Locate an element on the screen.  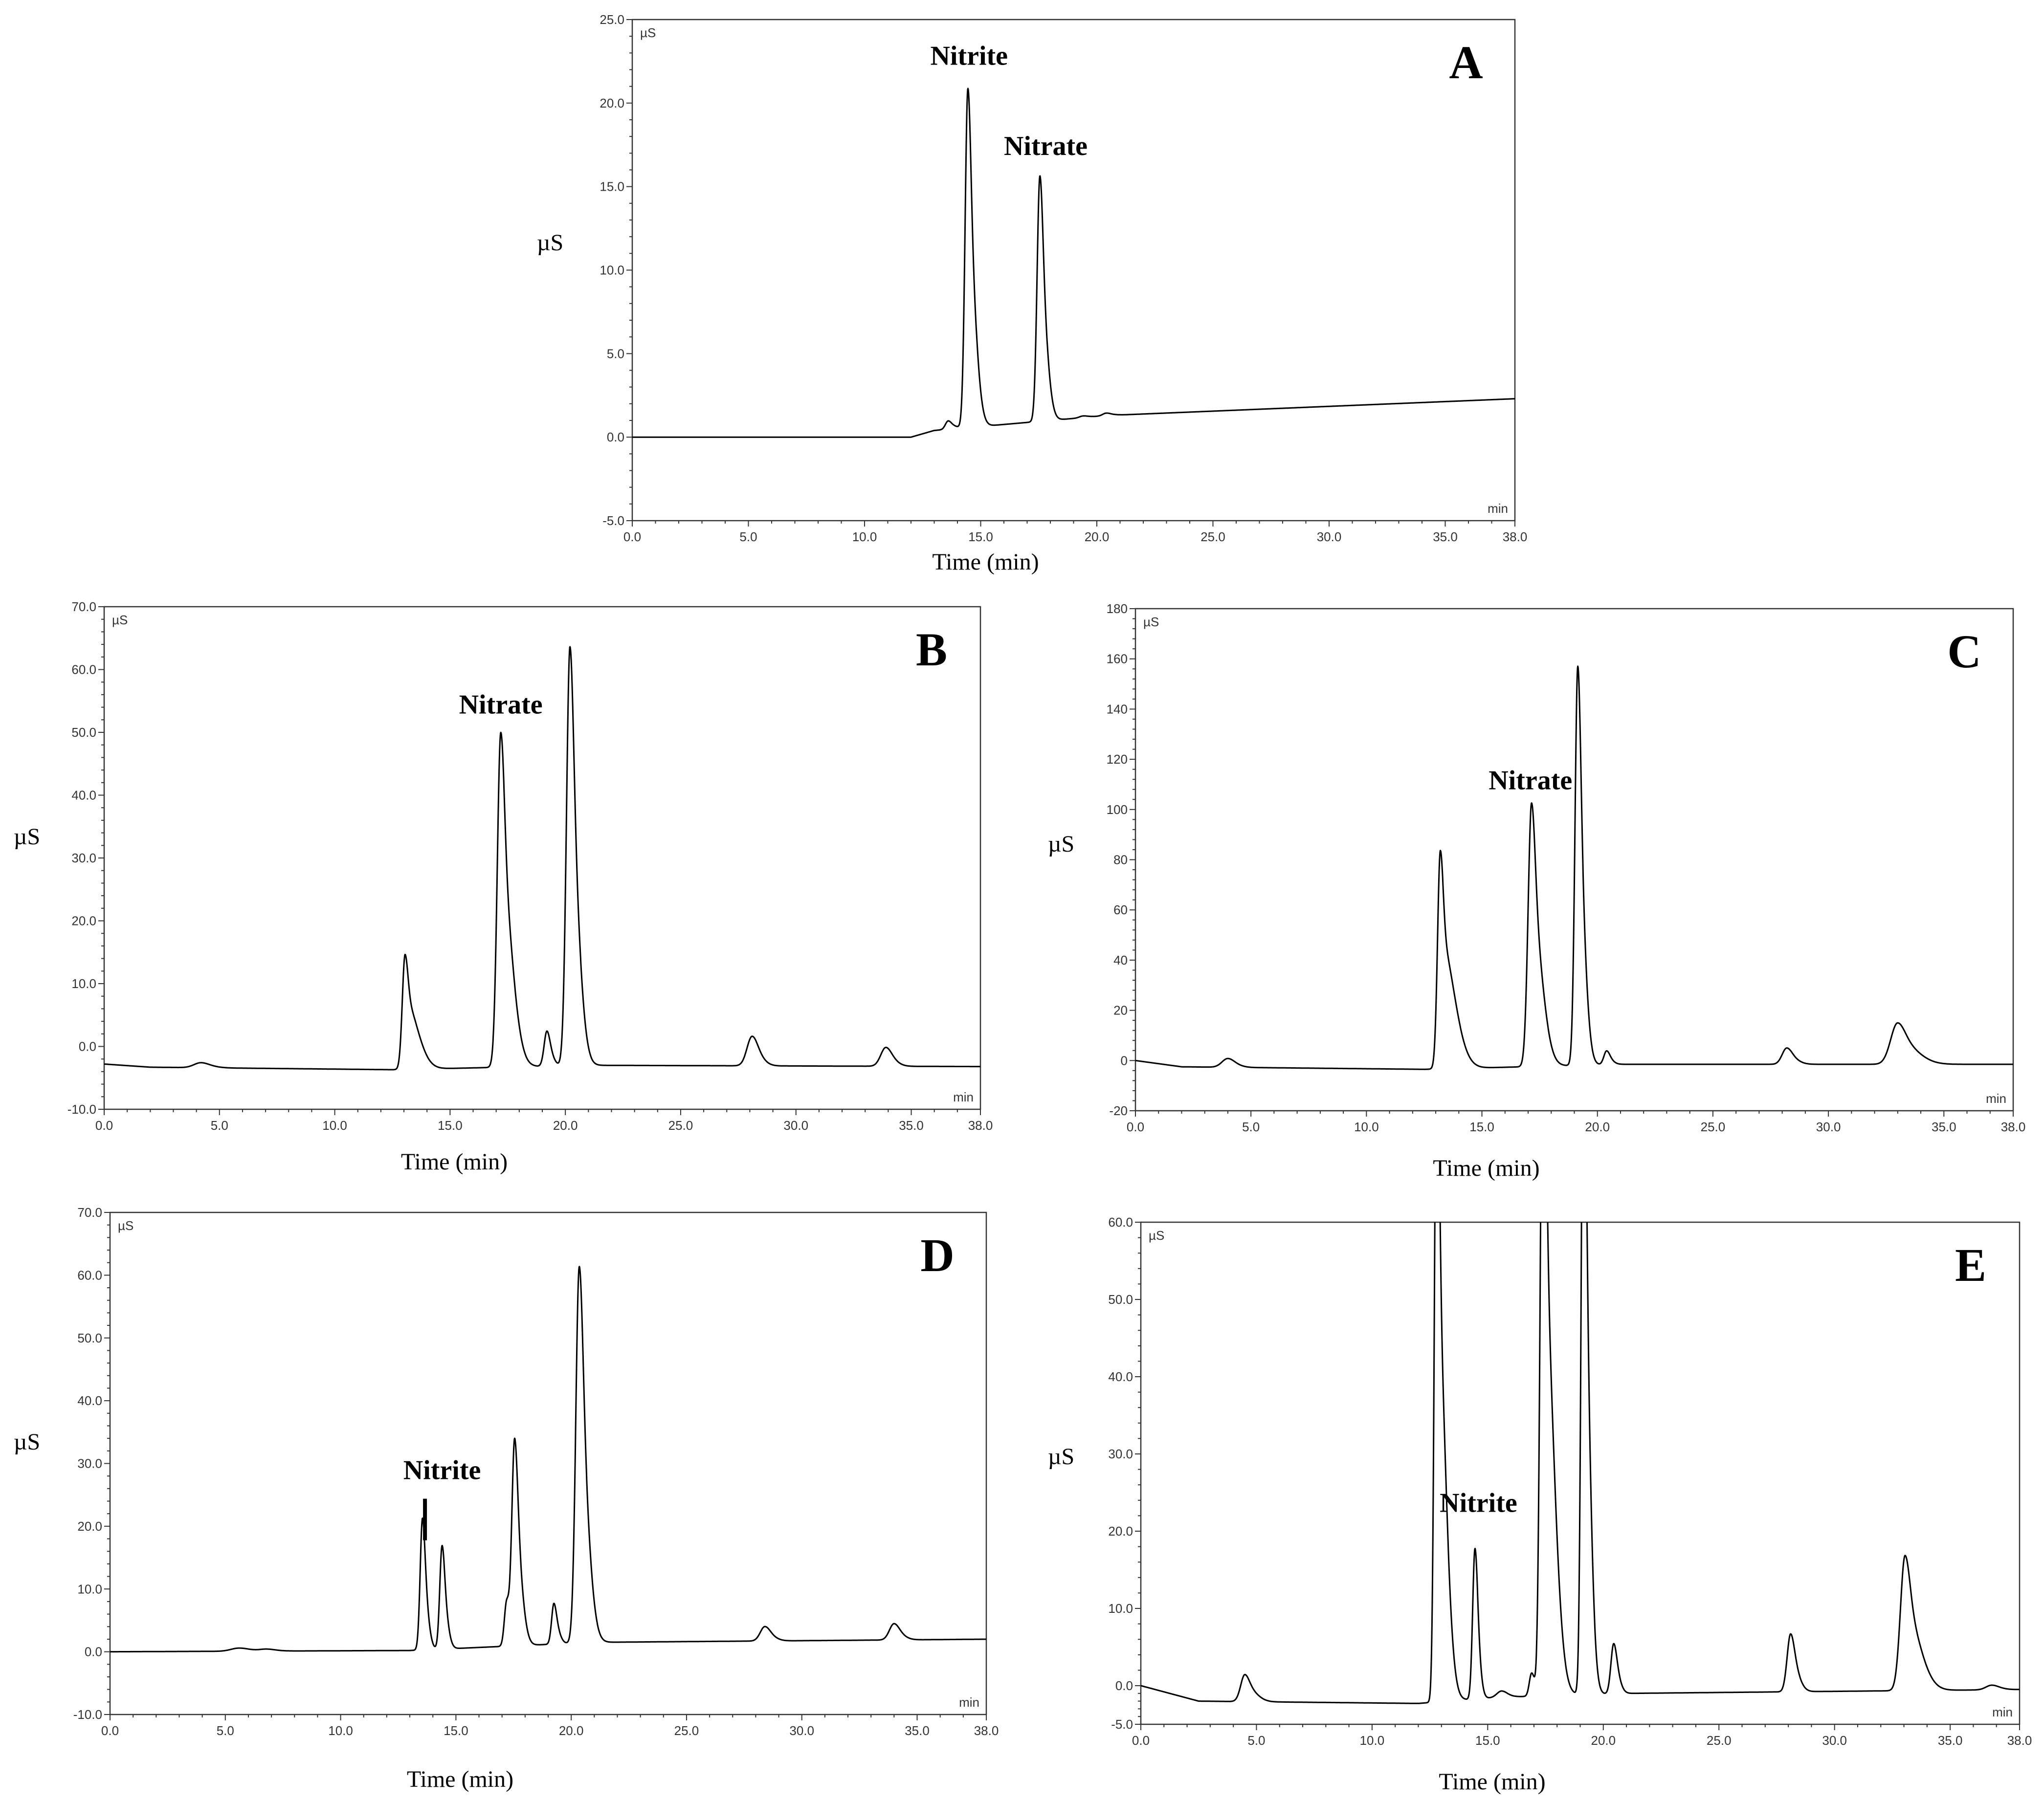
y-tick-label: 25.0 is located at coordinates (612, 19).